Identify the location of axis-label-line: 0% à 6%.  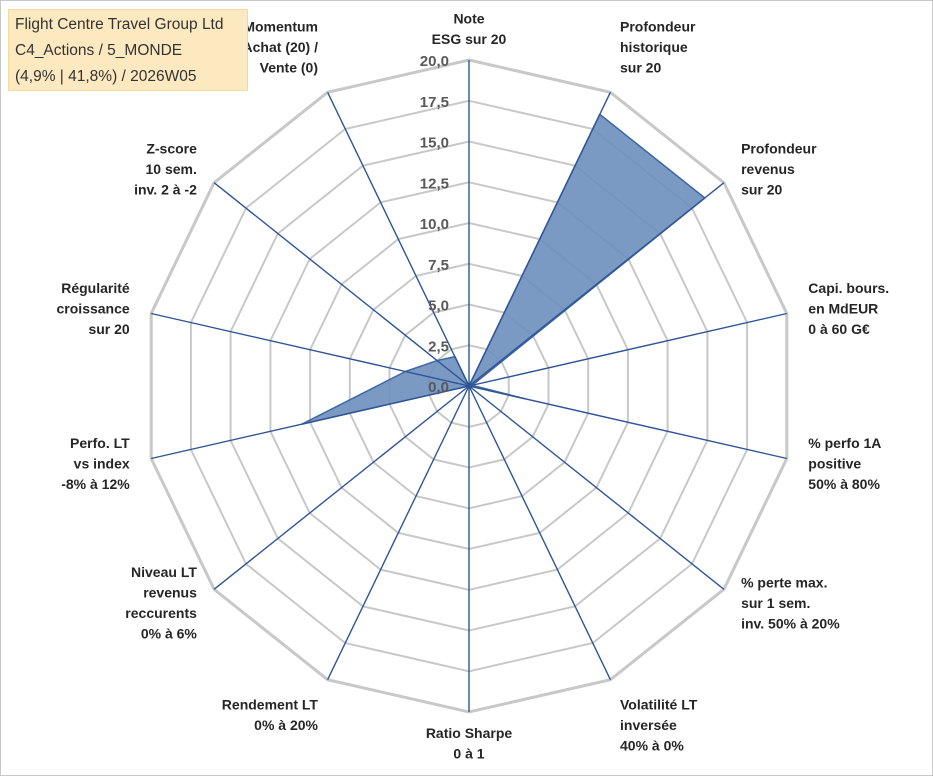
(169, 634).